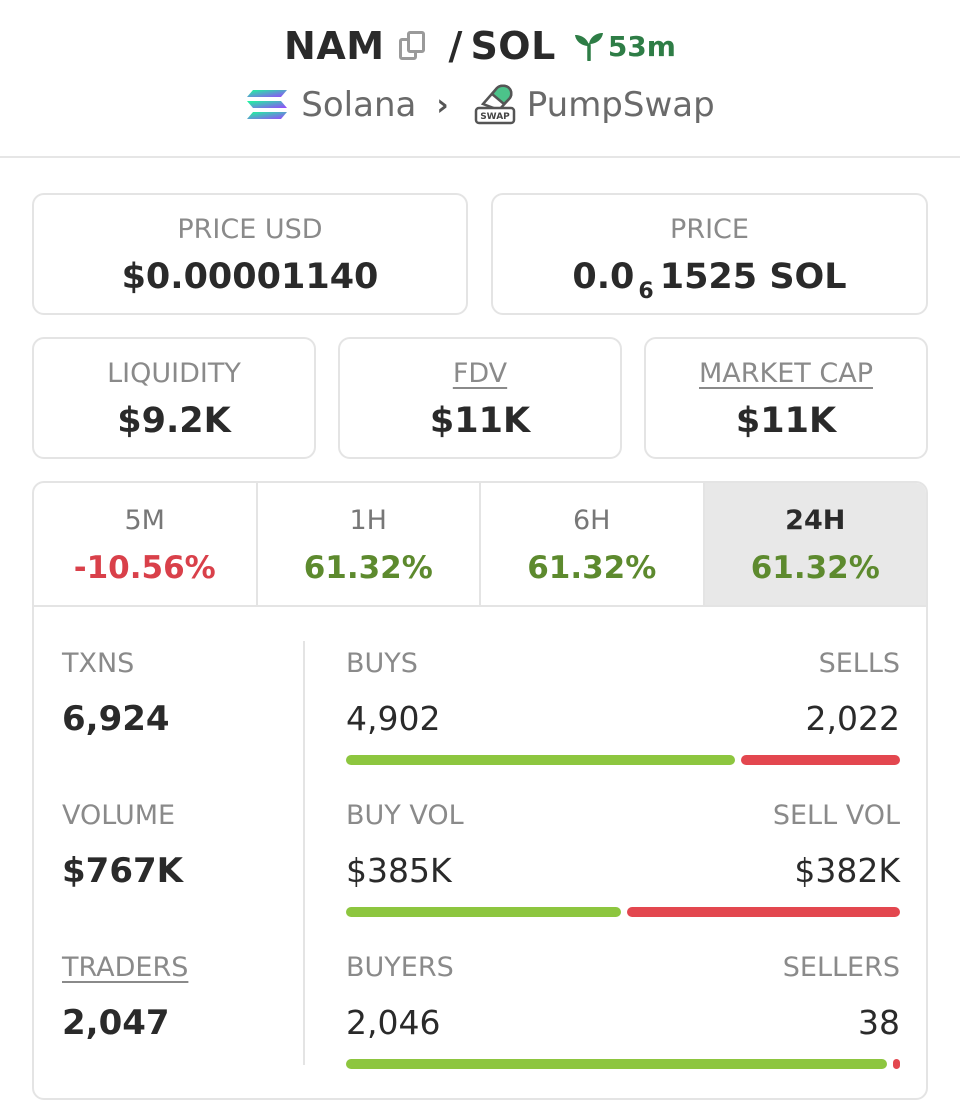  Describe the element at coordinates (815, 520) in the screenshot. I see `tab-label: 24H` at that location.